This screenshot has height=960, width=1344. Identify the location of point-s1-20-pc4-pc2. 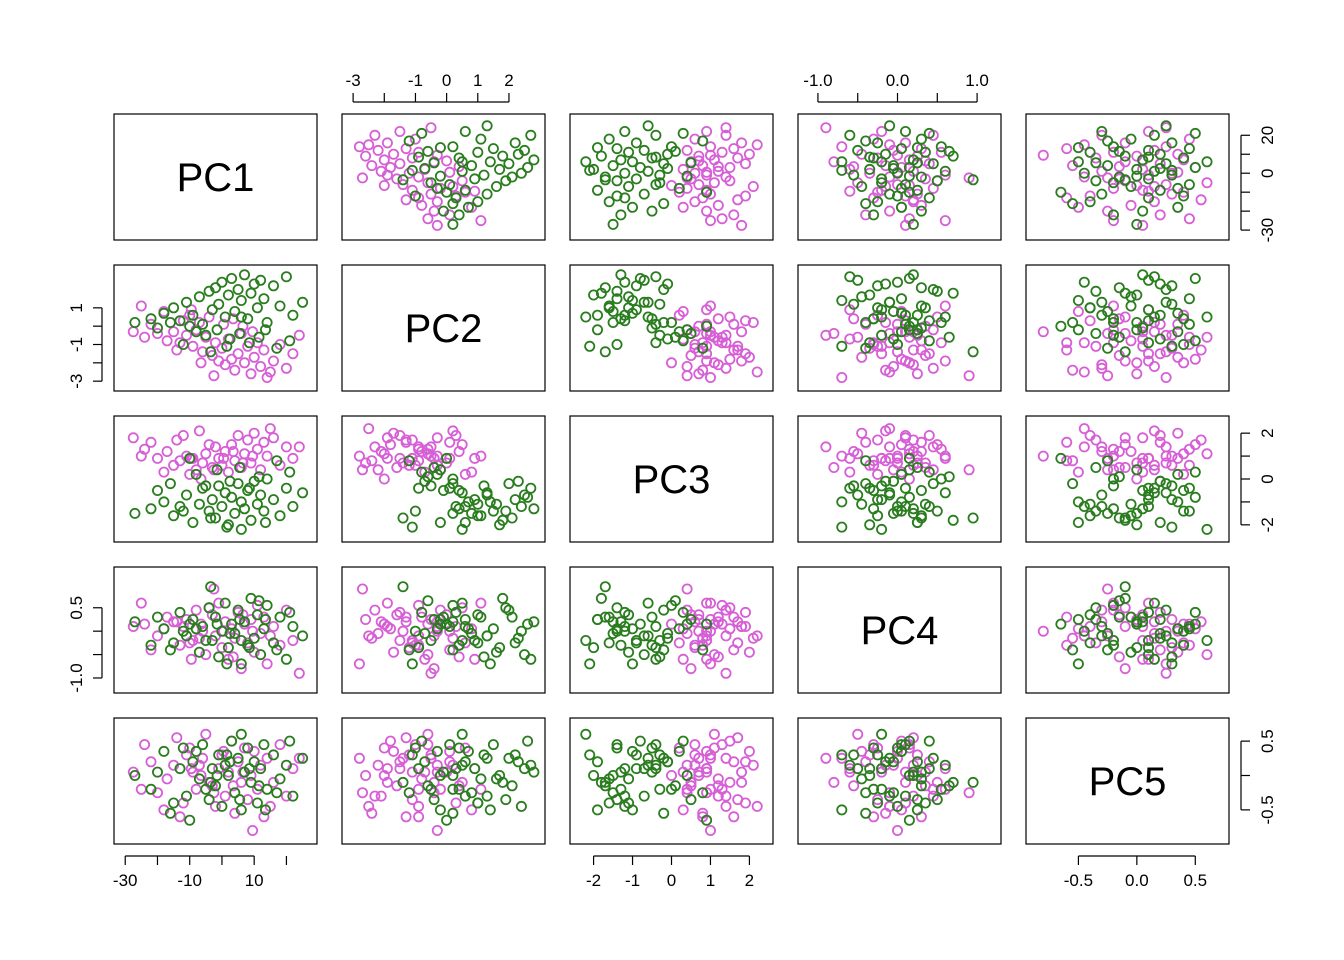
(913, 275).